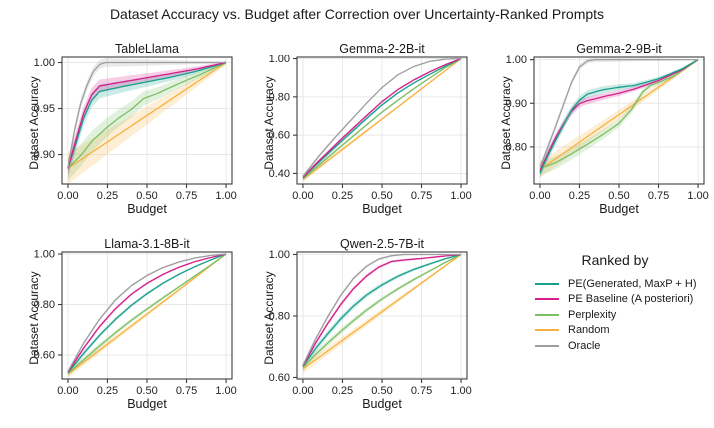  What do you see at coordinates (382, 244) in the screenshot?
I see `chart-title: Qwen-2.5-7B-it` at bounding box center [382, 244].